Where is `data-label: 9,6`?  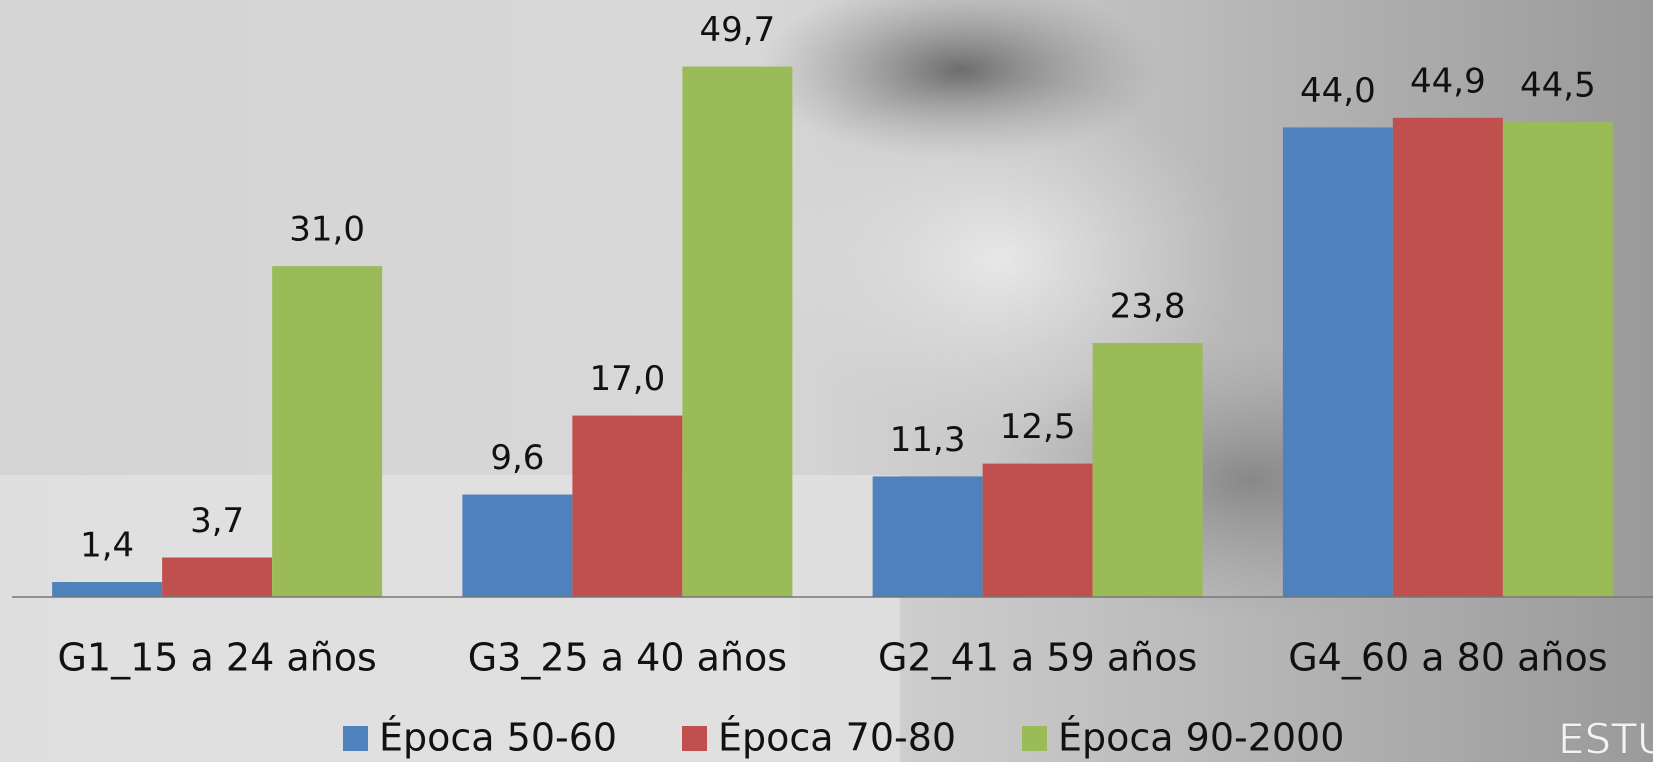
data-label: 9,6 is located at coordinates (517, 458).